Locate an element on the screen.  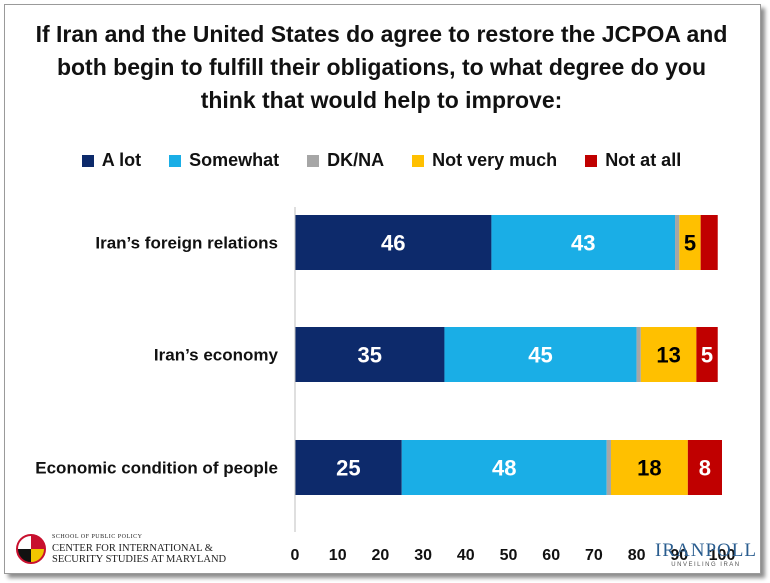
bar-somewhat-economic-condition-of-people is located at coordinates (504, 467).